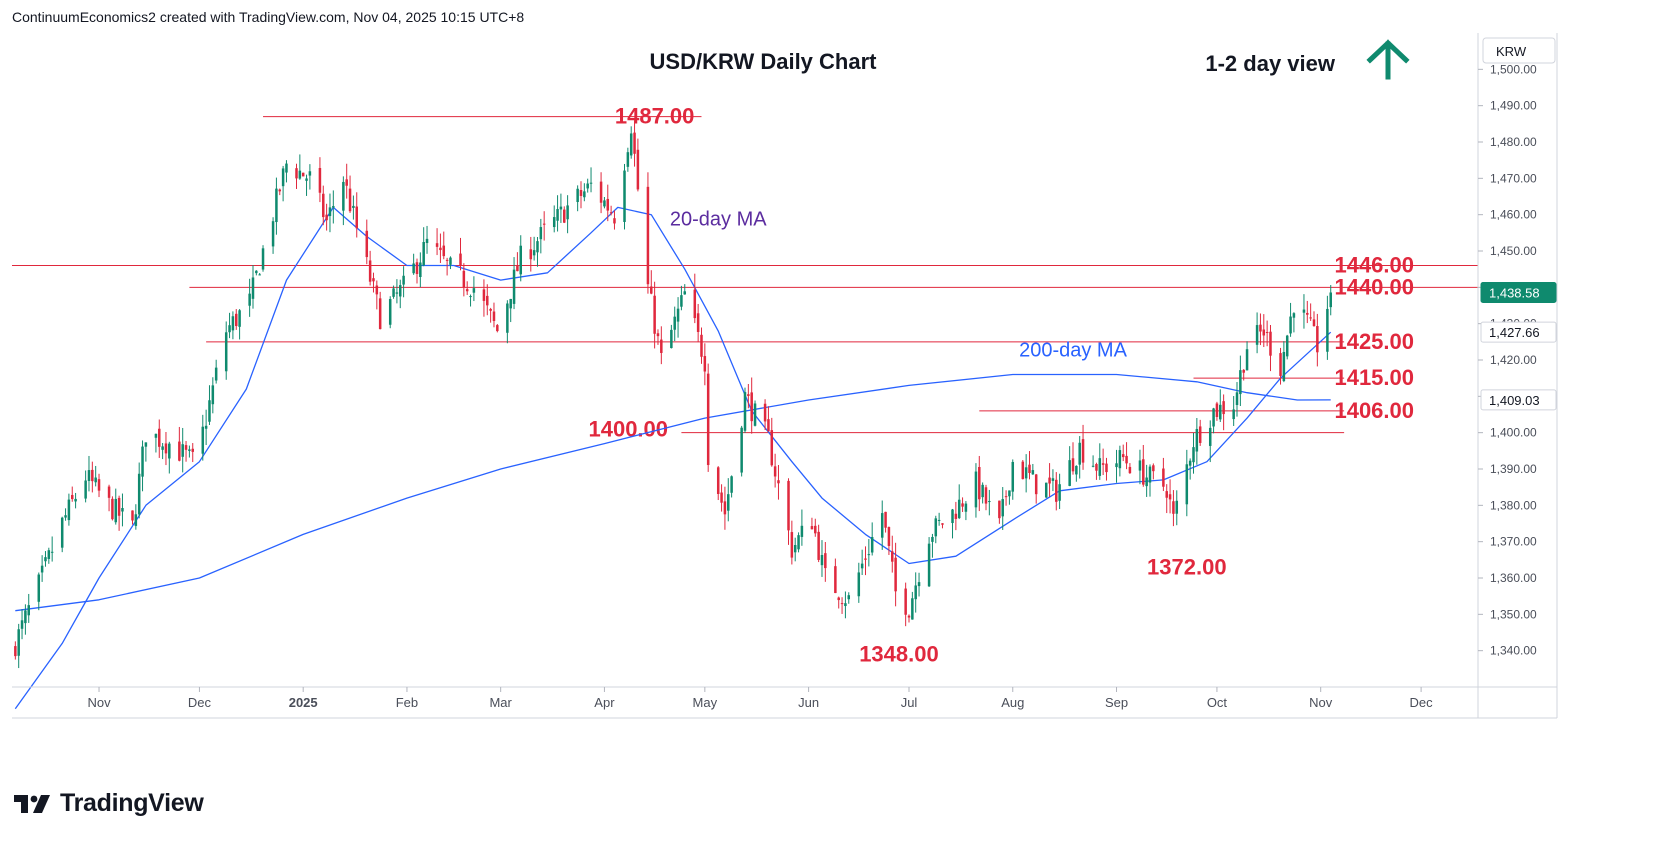 This screenshot has height=842, width=1674. What do you see at coordinates (1519, 50) in the screenshot?
I see `currency-label-box: KRW` at bounding box center [1519, 50].